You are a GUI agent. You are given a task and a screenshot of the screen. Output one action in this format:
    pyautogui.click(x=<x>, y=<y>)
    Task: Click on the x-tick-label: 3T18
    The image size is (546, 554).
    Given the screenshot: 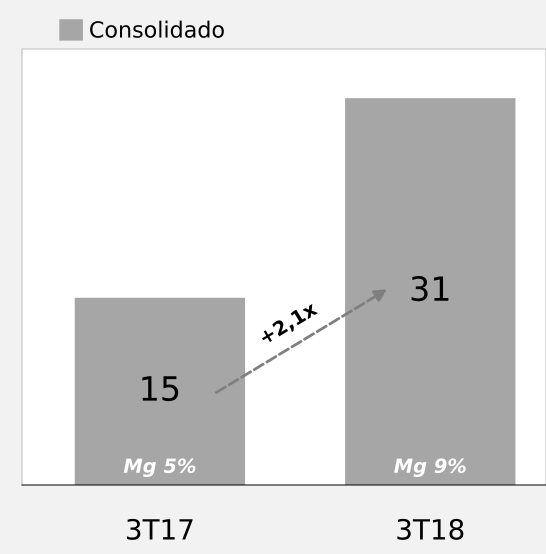 What is the action you would take?
    pyautogui.click(x=430, y=529)
    